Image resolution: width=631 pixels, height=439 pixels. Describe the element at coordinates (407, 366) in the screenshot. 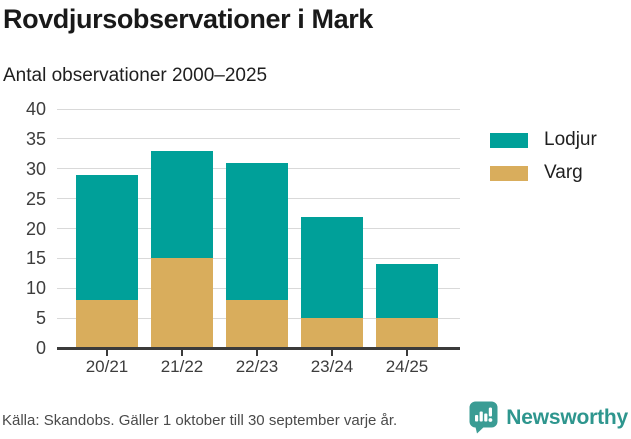

I see `x-axis-label: 24/25` at that location.